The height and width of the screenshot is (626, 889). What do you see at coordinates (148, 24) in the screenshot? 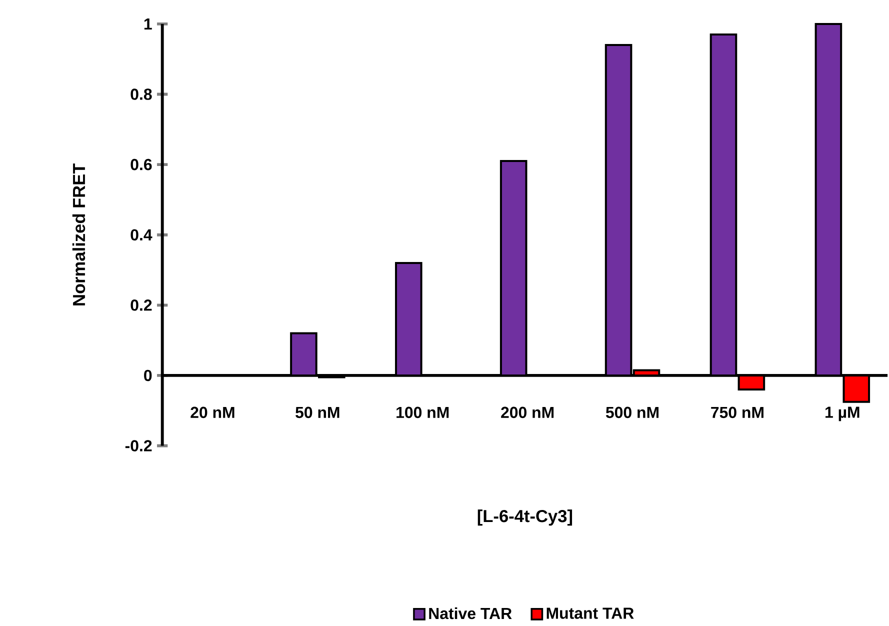
I see `y-tick-label: 1` at bounding box center [148, 24].